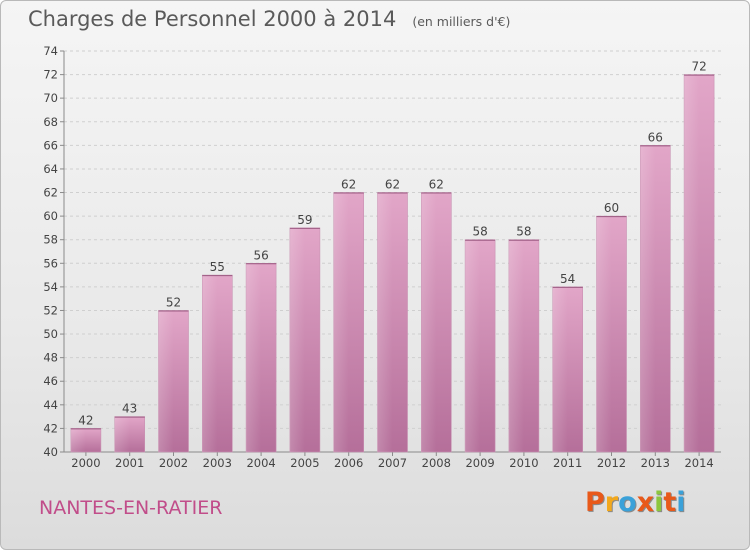 This screenshot has height=550, width=750. What do you see at coordinates (50, 122) in the screenshot?
I see `y-tick-label: 68` at bounding box center [50, 122].